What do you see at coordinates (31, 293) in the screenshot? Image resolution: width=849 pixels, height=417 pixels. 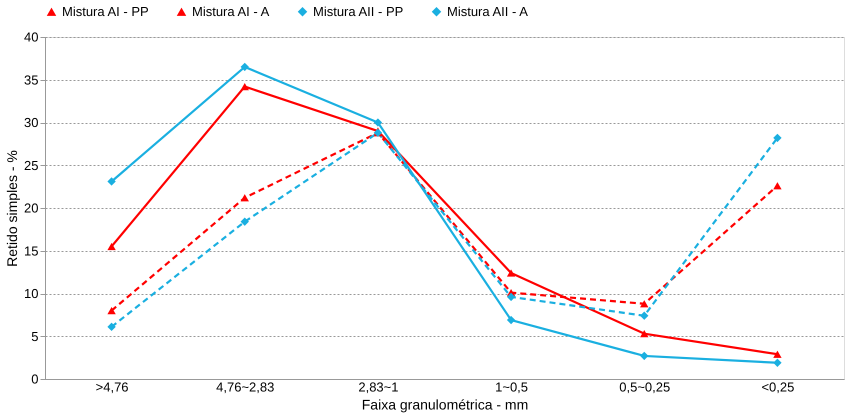 I see `y-tick-label: 10` at bounding box center [31, 293].